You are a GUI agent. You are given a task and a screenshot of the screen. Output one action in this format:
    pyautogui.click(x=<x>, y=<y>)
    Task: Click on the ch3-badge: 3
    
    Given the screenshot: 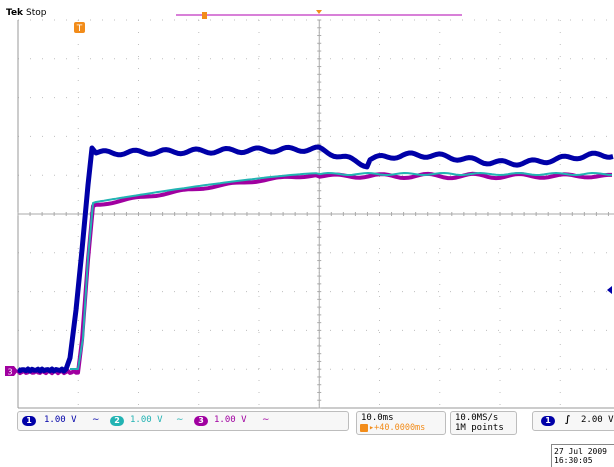 What is the action you would take?
    pyautogui.click(x=201, y=421)
    